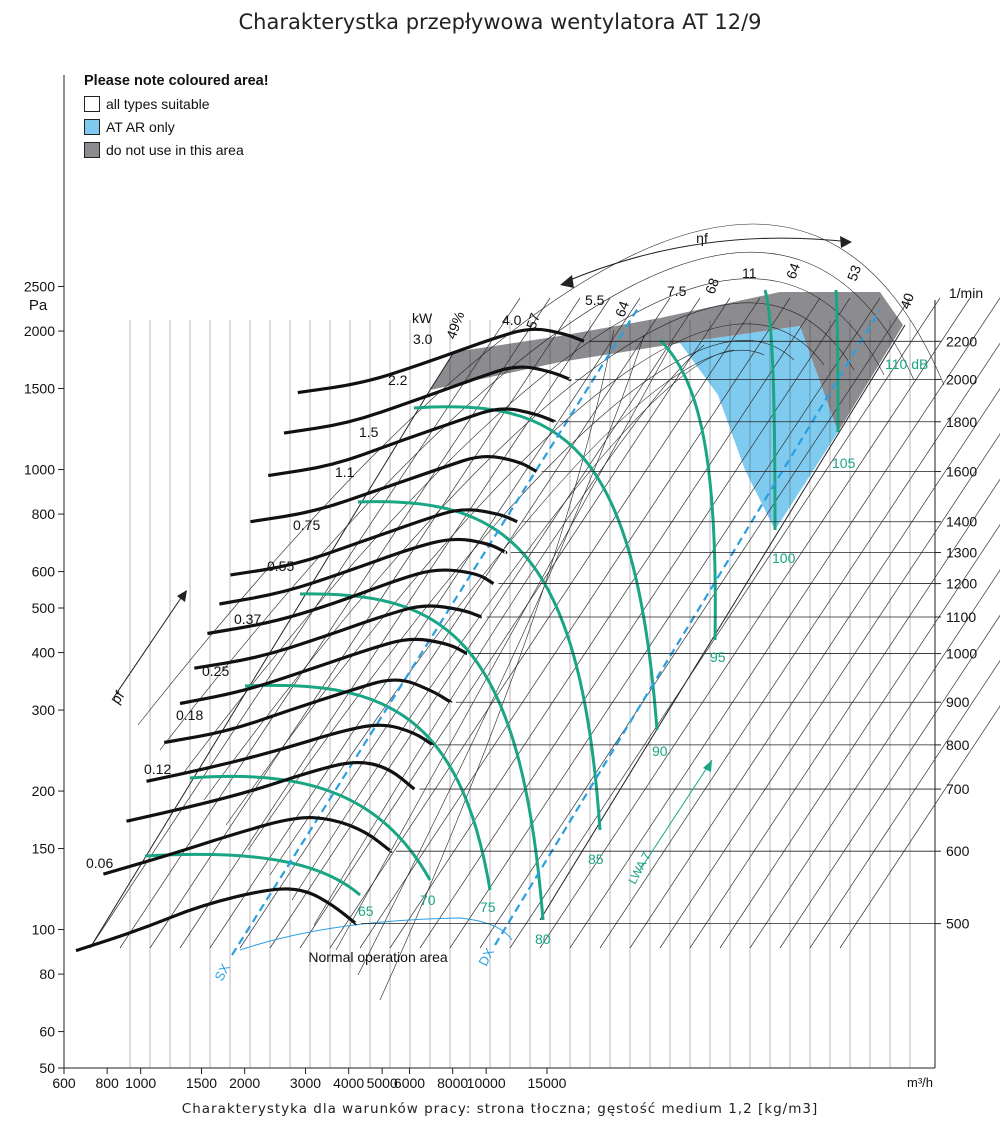 Image resolution: width=1000 pixels, height=1143 pixels. I want to click on y-tick-label: 100, so click(44, 930).